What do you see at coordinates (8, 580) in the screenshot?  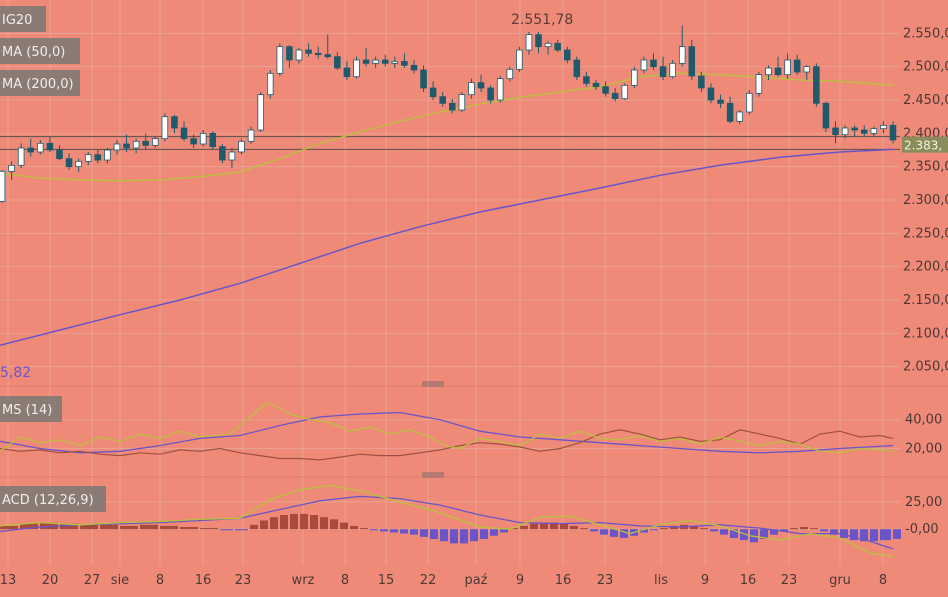 I see `date-axis-tick-label: 13` at bounding box center [8, 580].